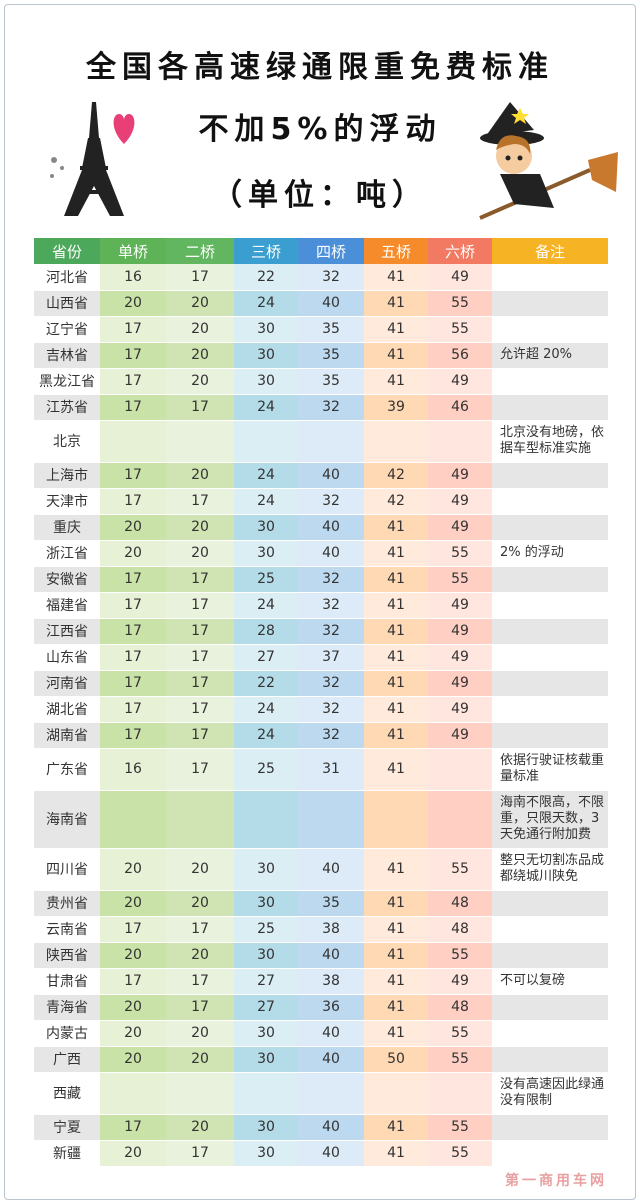 The width and height of the screenshot is (640, 1204). Describe the element at coordinates (331, 251) in the screenshot. I see `header-axle-4: 四桥` at that location.